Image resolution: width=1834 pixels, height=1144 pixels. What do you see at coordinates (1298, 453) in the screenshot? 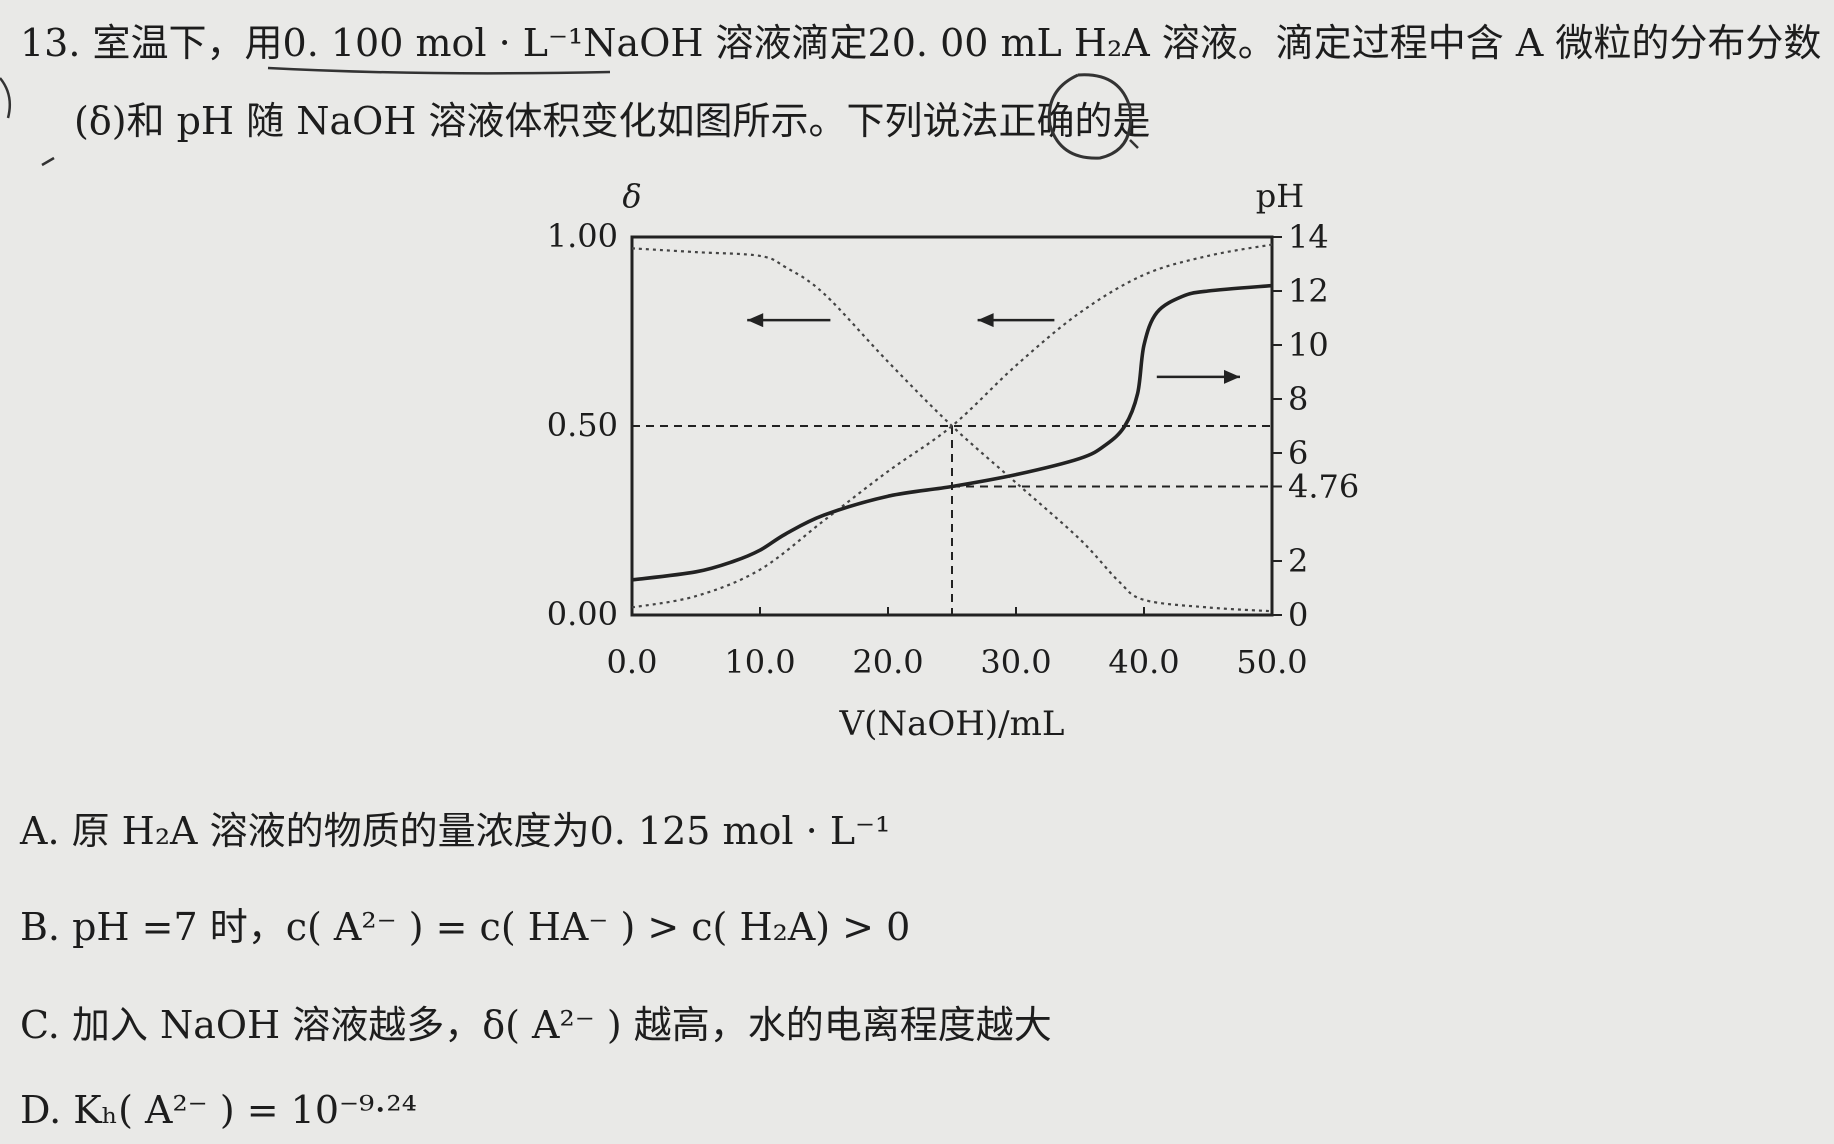
I see `right-tick-label: 6` at bounding box center [1298, 453].